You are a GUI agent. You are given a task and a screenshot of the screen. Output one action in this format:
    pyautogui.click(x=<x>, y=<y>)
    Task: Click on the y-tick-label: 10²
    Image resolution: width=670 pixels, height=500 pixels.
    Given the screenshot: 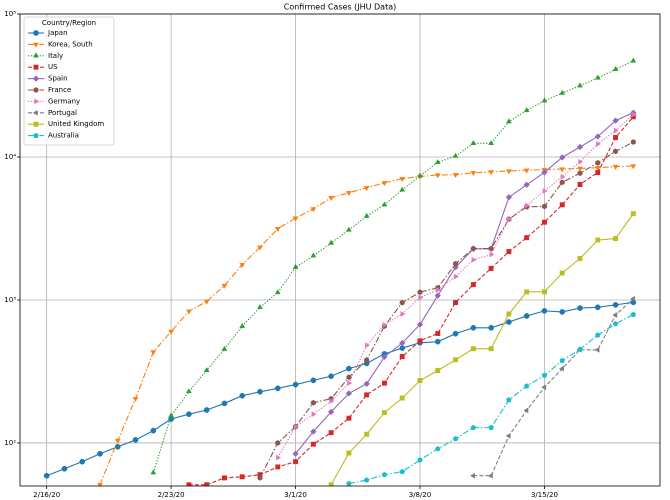 What is the action you would take?
    pyautogui.click(x=10, y=443)
    